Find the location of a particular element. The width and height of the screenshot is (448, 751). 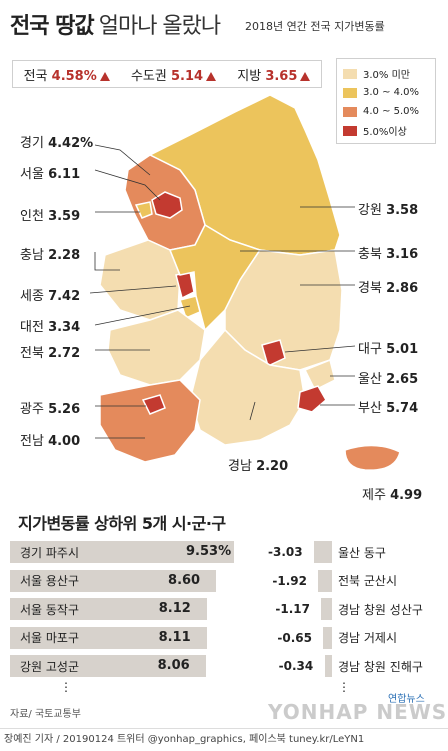

label-ulsan: 울산 2.65 is located at coordinates (388, 379).